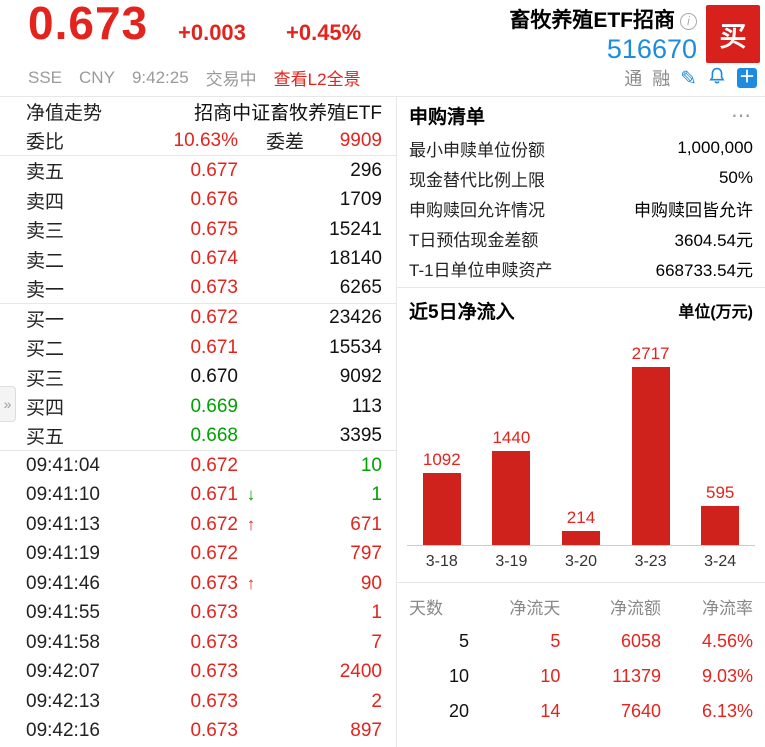  I want to click on cell-days: 5, so click(463, 641).